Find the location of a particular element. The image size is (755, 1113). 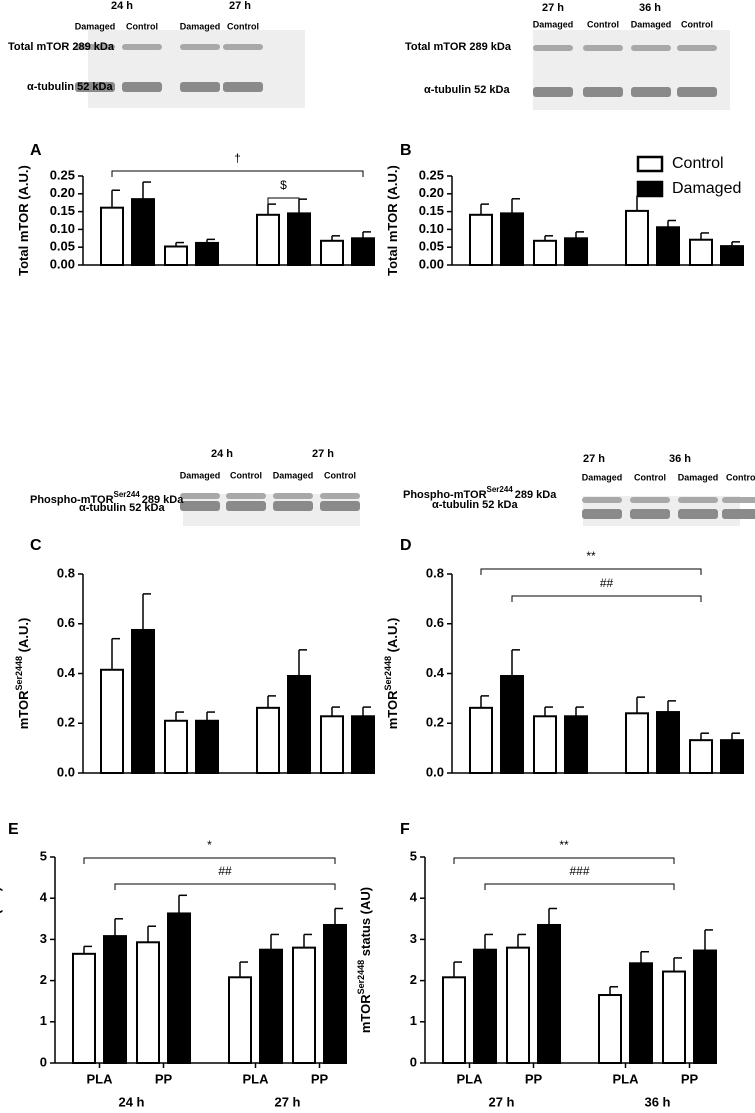

y-tick-label: 3 is located at coordinates (43, 938).